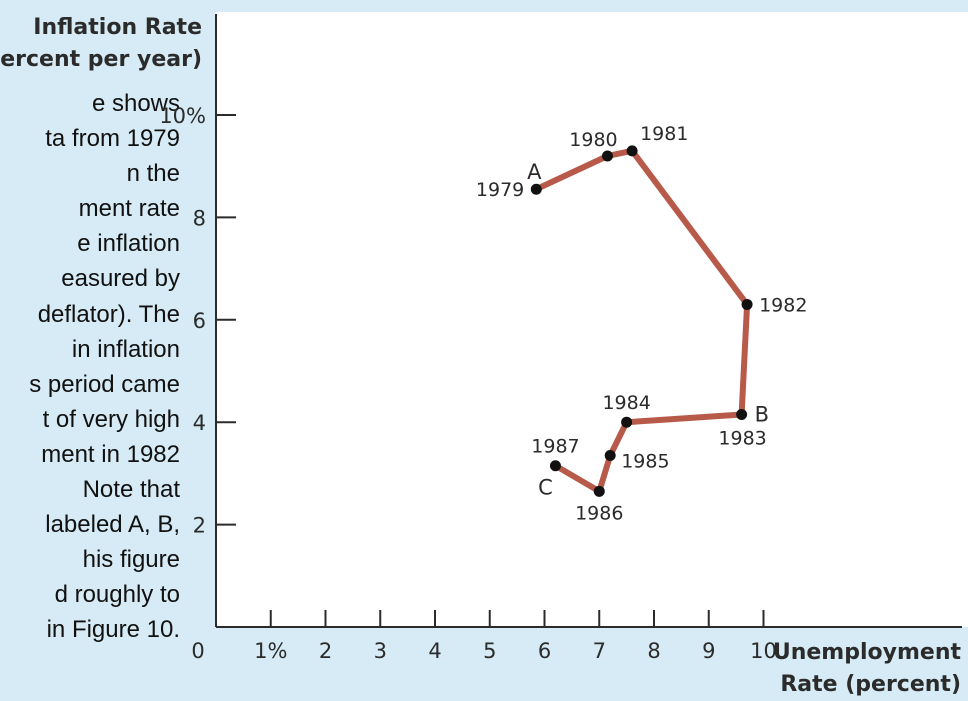  What do you see at coordinates (112, 139) in the screenshot?
I see `caption-line: ta from 1979` at bounding box center [112, 139].